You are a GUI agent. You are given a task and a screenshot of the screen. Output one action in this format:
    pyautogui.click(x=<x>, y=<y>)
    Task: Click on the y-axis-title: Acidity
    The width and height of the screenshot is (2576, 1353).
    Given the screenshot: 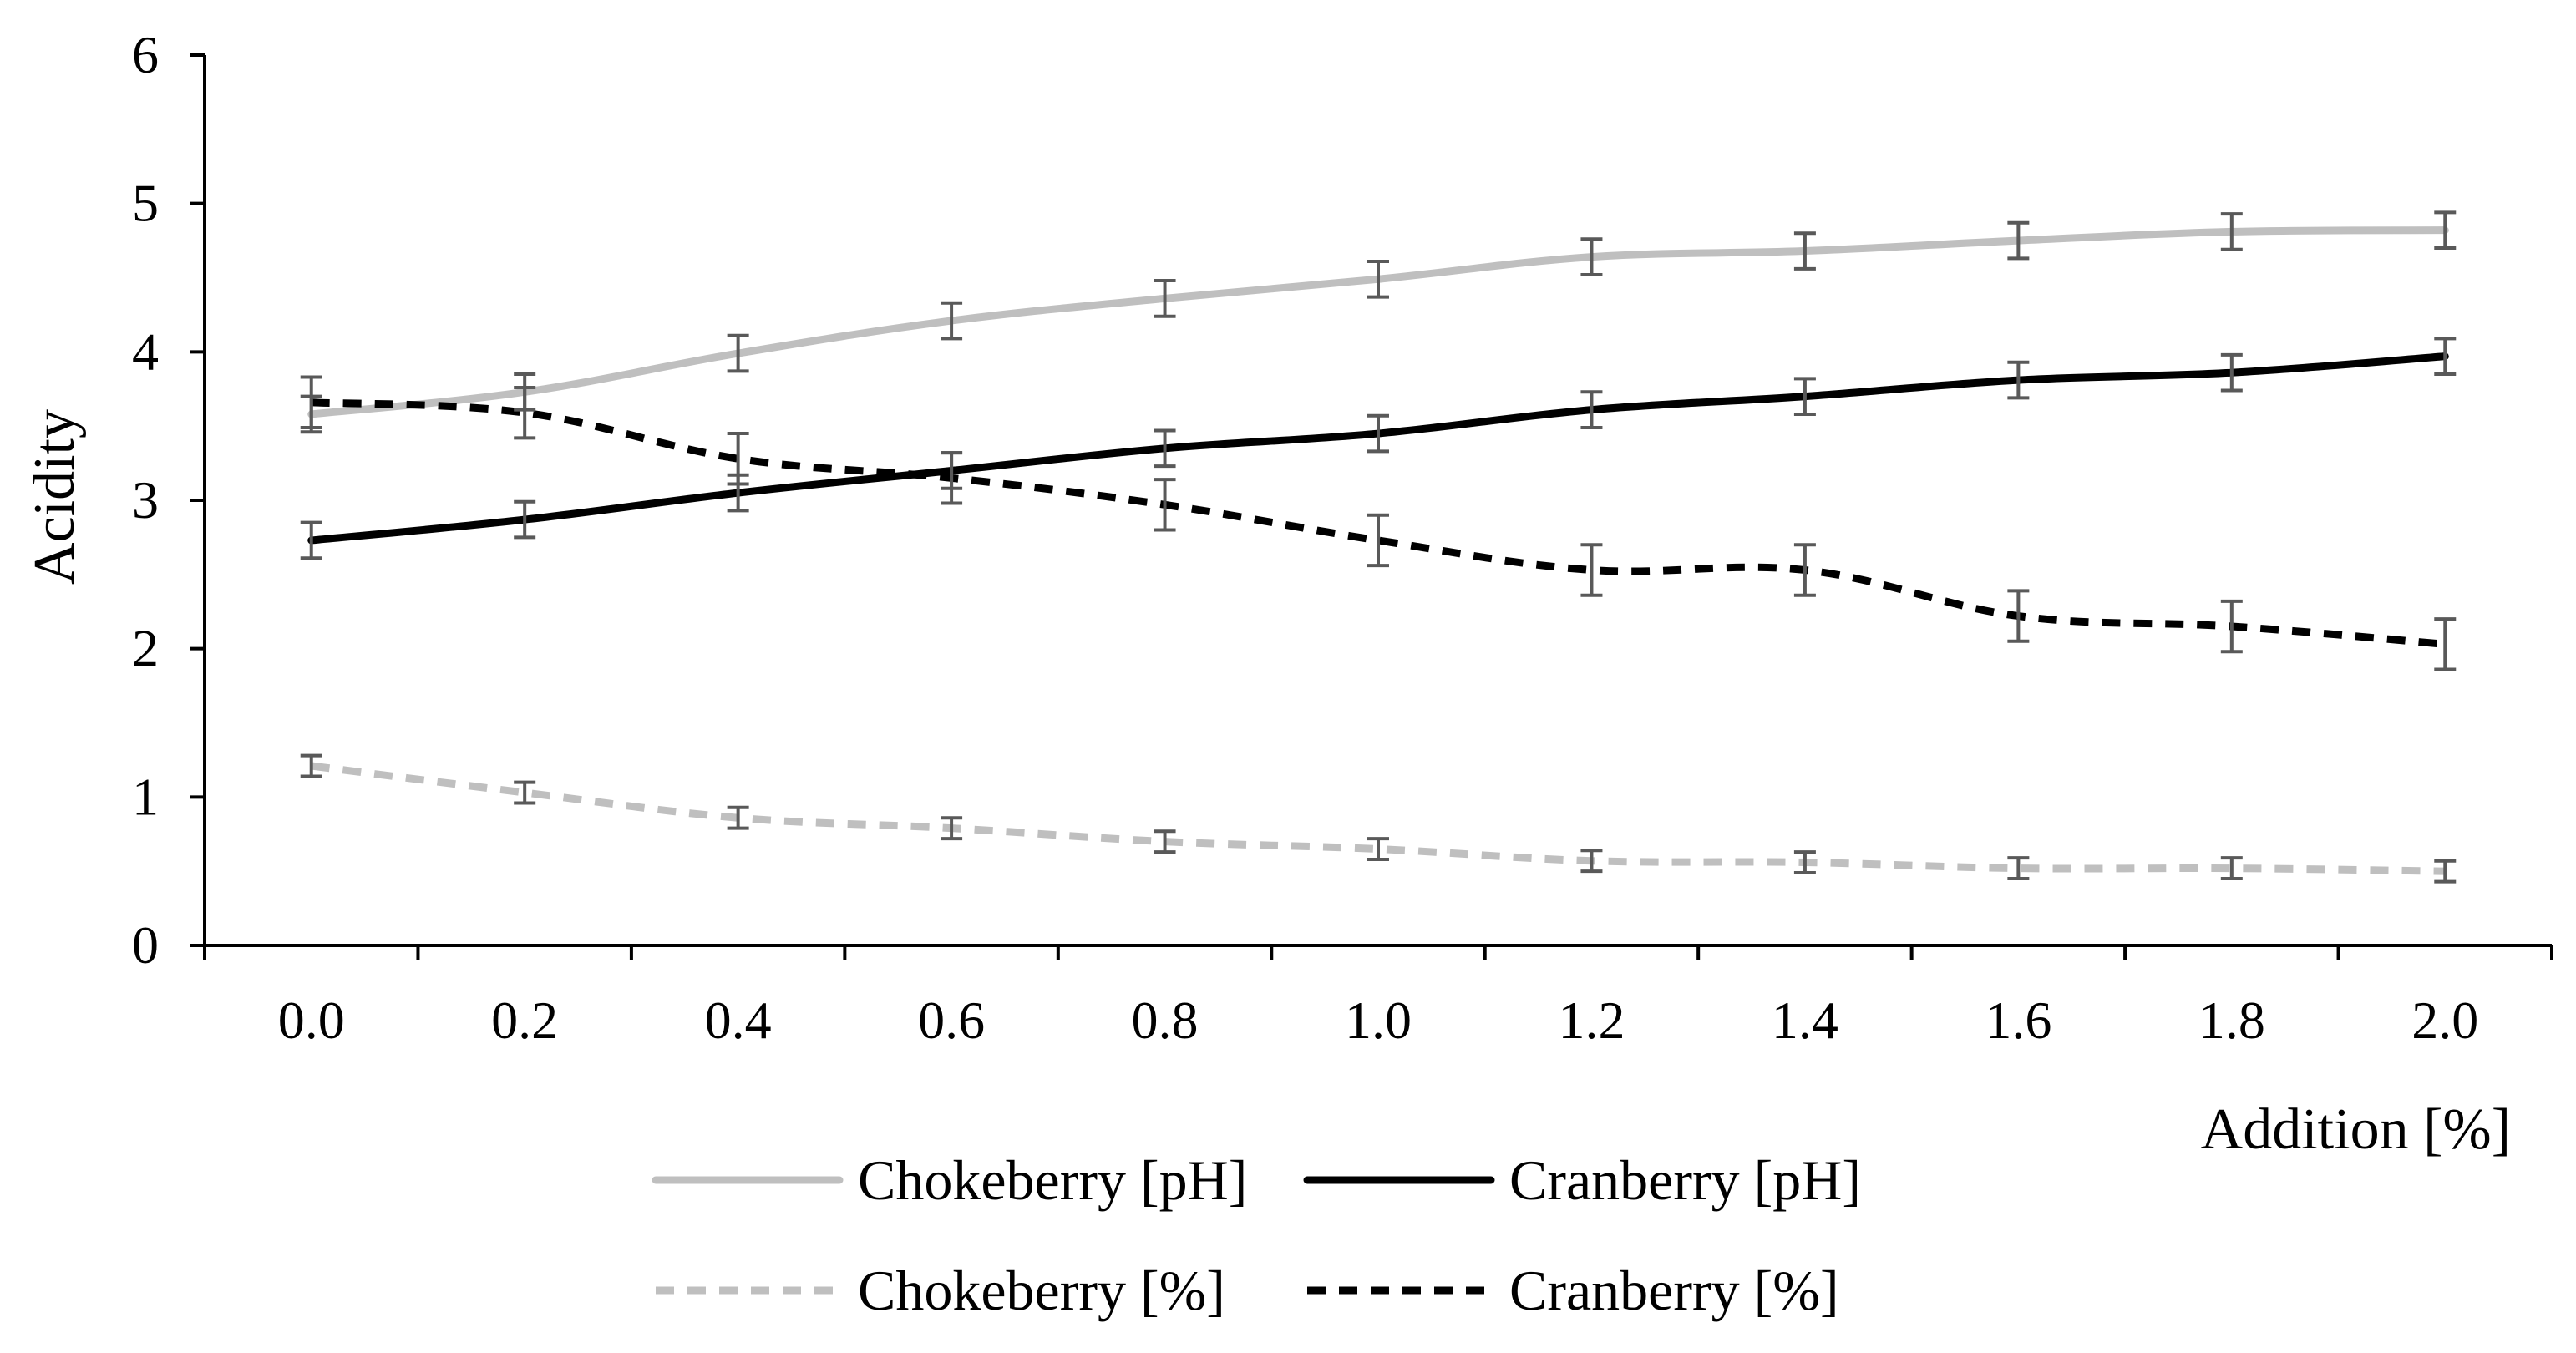 What is the action you would take?
    pyautogui.click(x=55, y=497)
    